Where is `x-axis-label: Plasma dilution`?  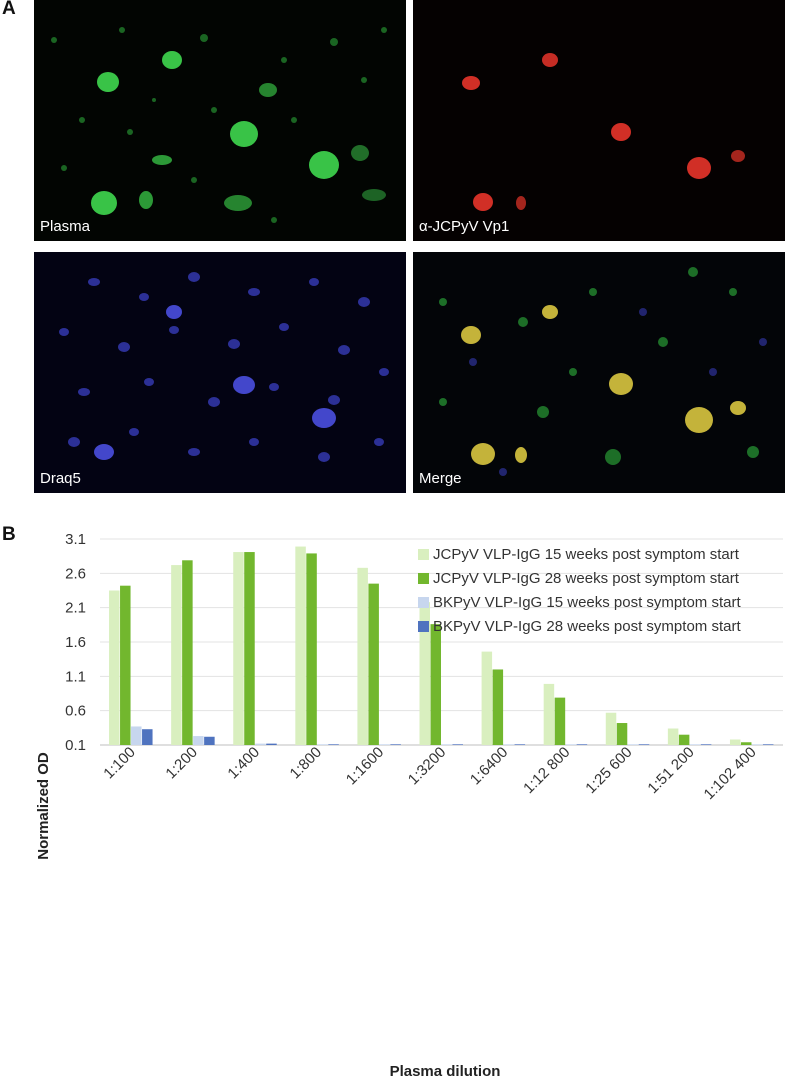
x-axis-label: Plasma dilution is located at coordinates (445, 1071).